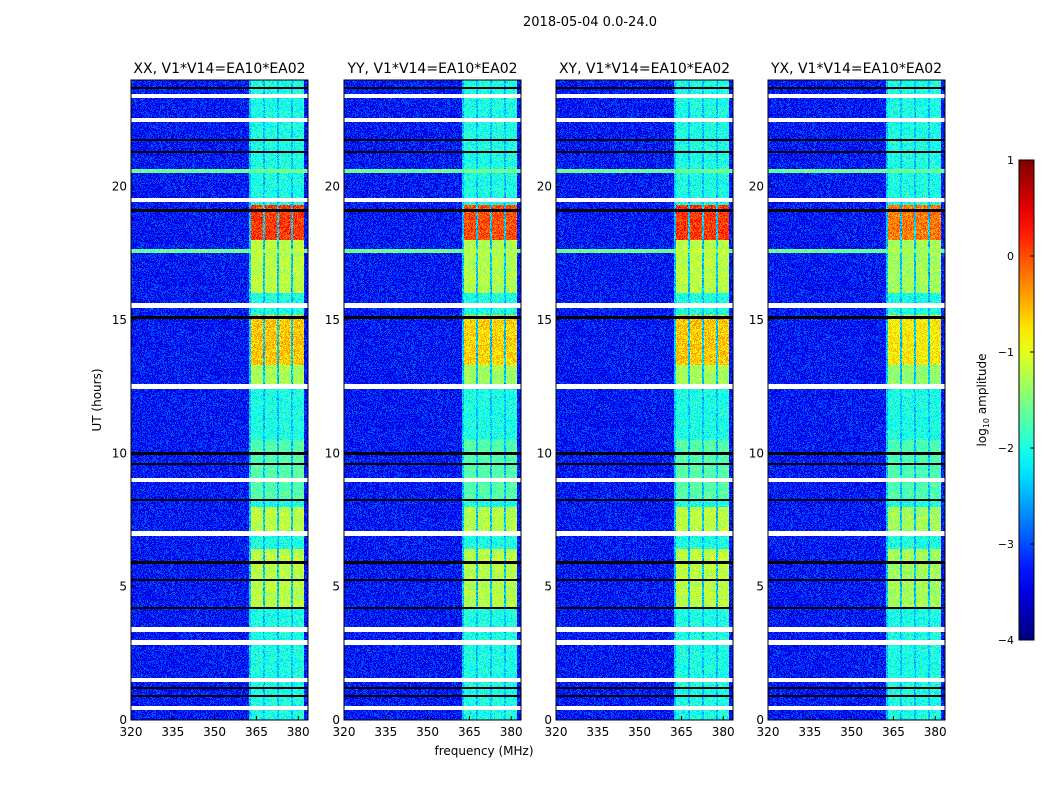 The image size is (1050, 800). Describe the element at coordinates (219, 69) in the screenshot. I see `panel-title: XX, V1*V14=EA10*EA02` at that location.